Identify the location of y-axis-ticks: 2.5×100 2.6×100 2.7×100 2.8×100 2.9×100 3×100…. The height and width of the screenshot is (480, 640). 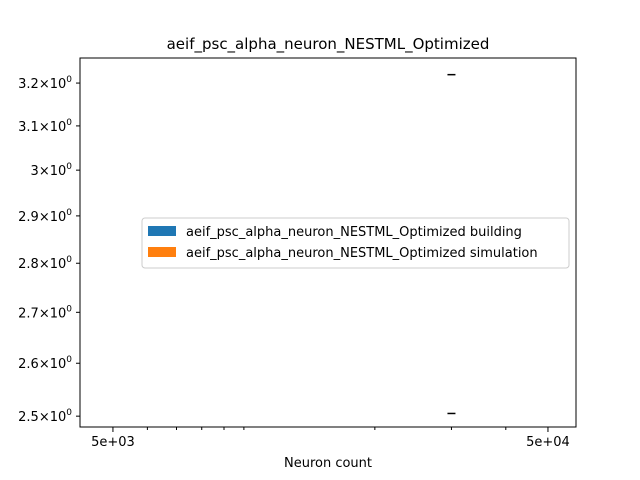
(49, 250).